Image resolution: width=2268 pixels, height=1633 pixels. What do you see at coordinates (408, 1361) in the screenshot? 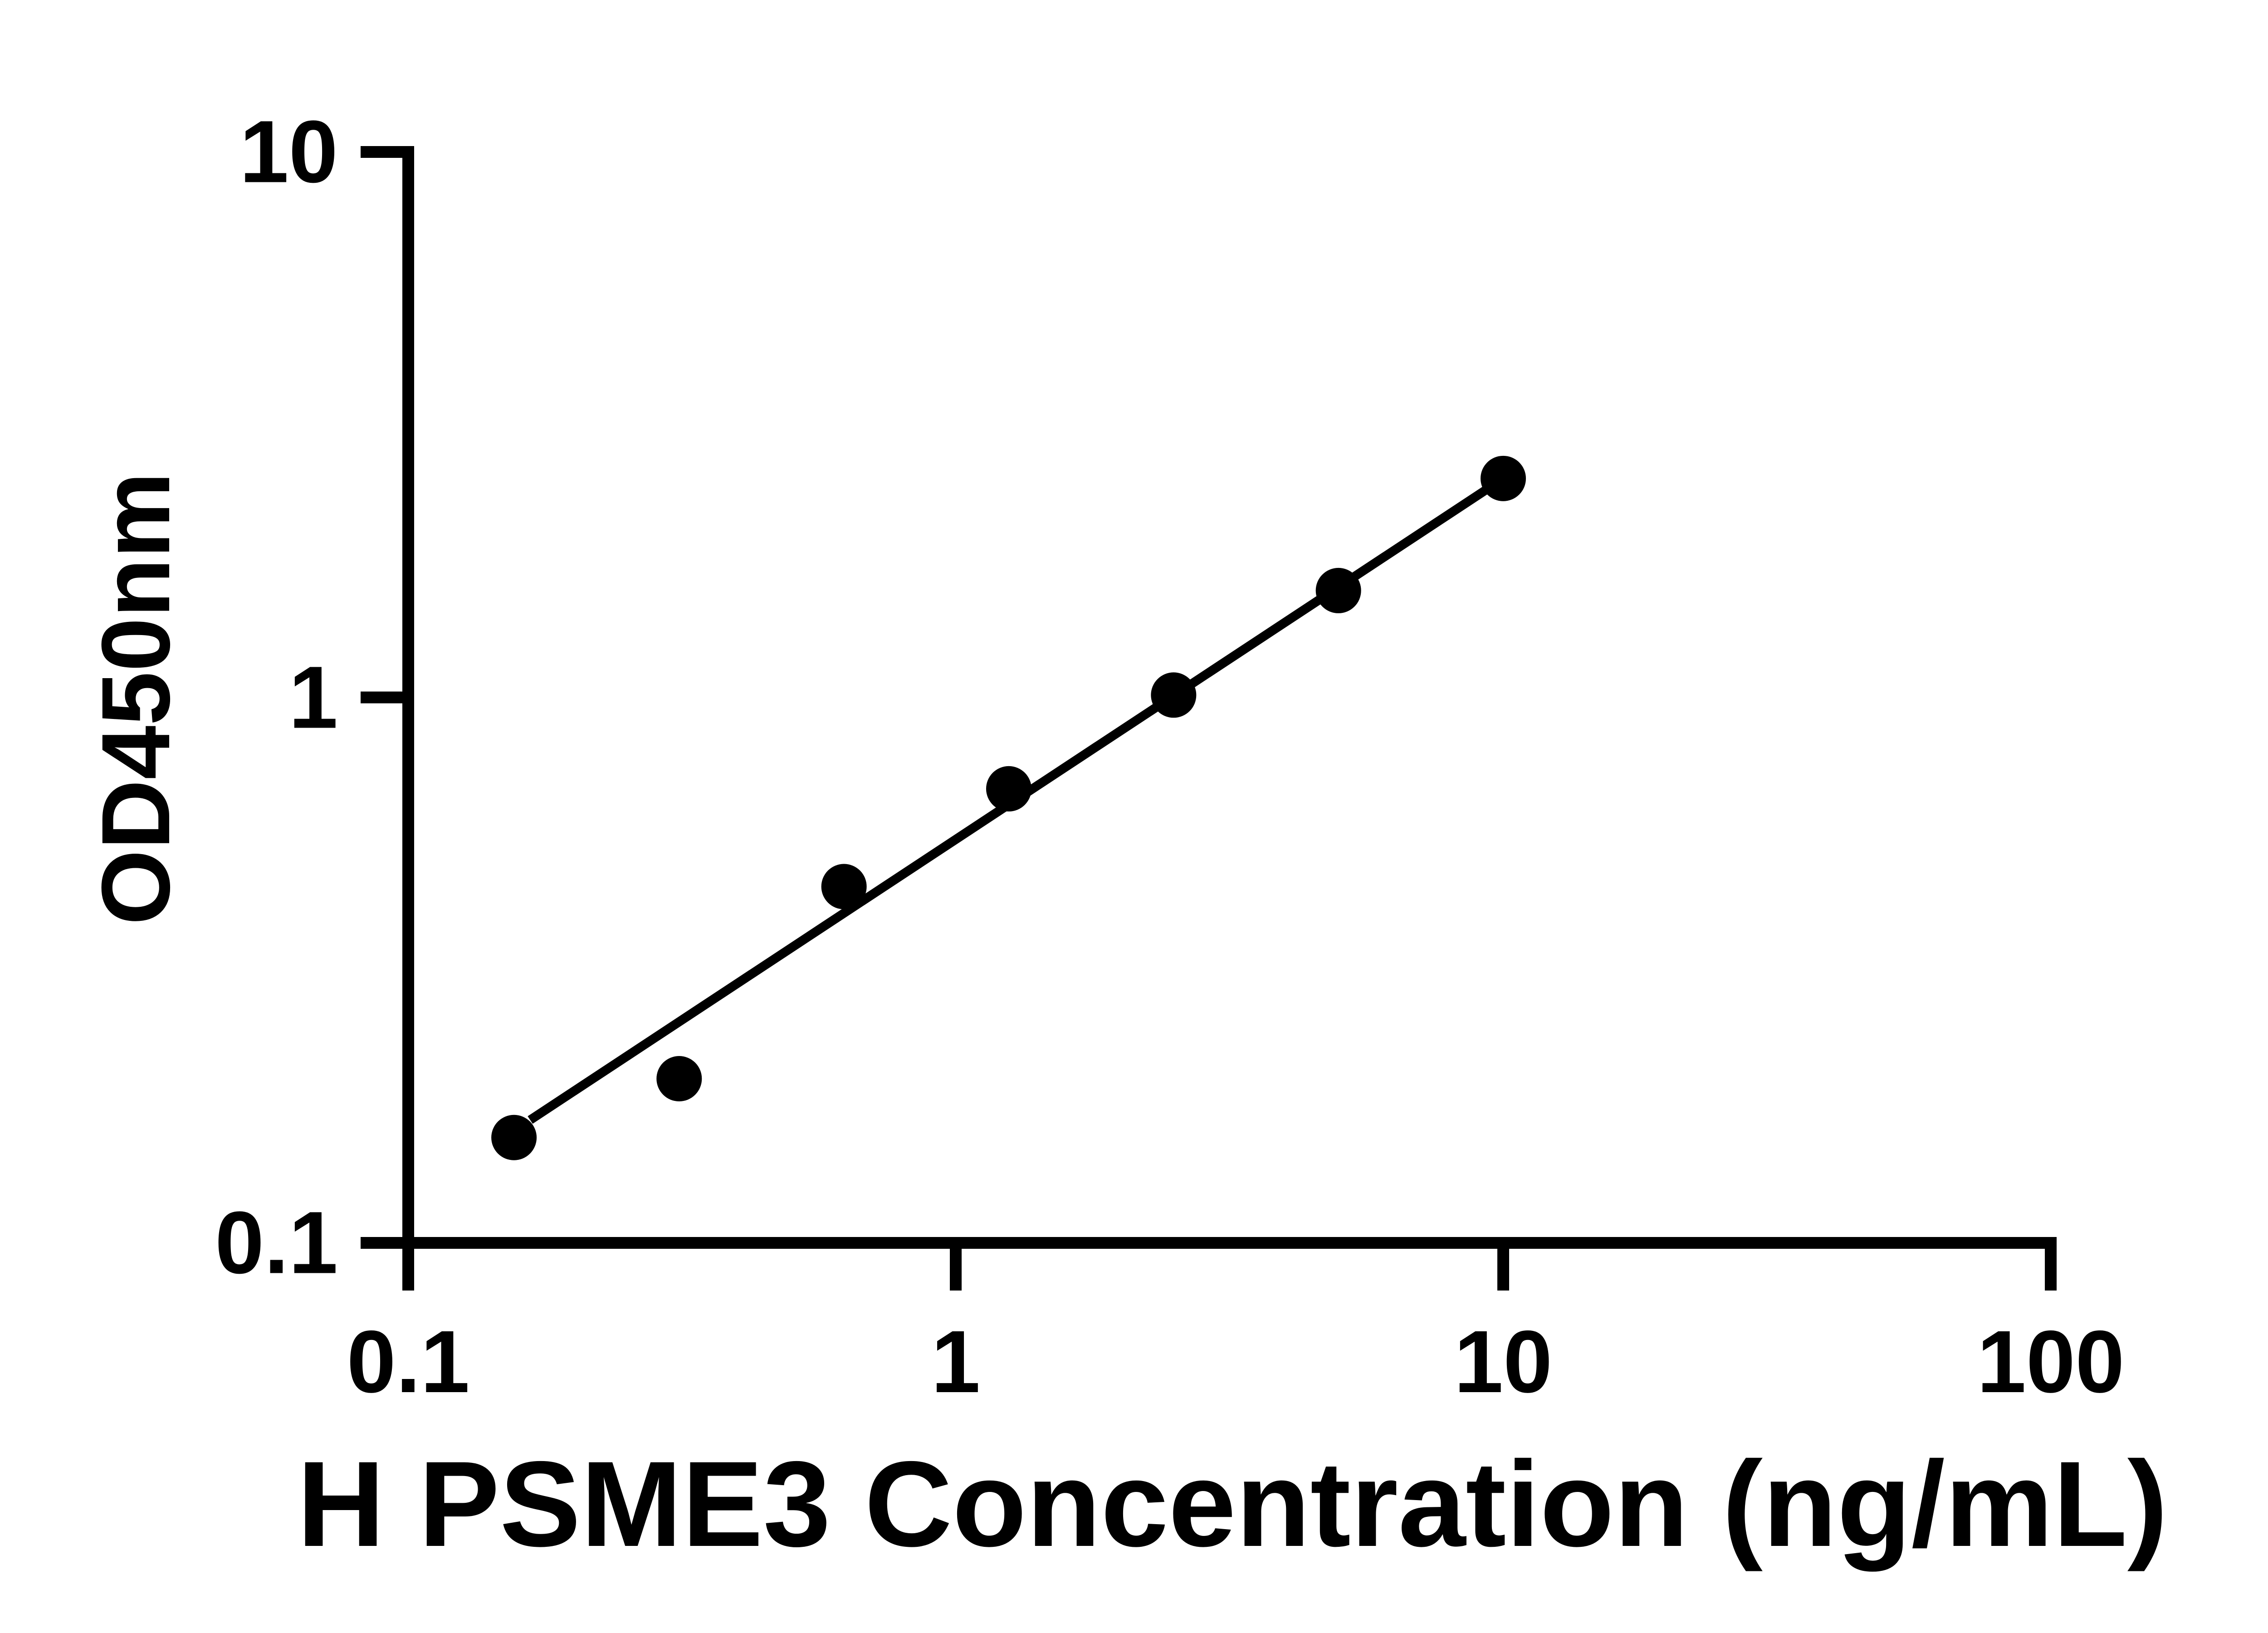
I see `x-tick-label: 0.1` at bounding box center [408, 1361].